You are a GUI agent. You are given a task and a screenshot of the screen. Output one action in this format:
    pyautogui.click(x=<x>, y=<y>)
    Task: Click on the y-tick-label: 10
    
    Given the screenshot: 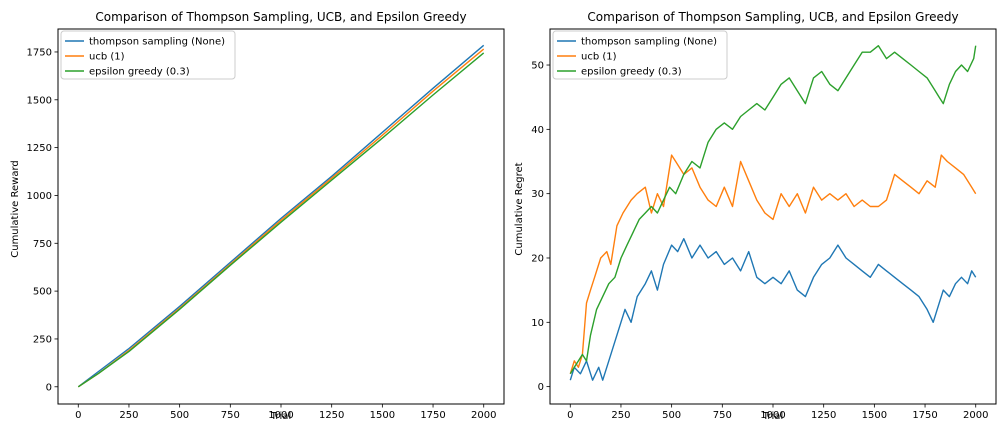 What is the action you would take?
    pyautogui.click(x=537, y=323)
    